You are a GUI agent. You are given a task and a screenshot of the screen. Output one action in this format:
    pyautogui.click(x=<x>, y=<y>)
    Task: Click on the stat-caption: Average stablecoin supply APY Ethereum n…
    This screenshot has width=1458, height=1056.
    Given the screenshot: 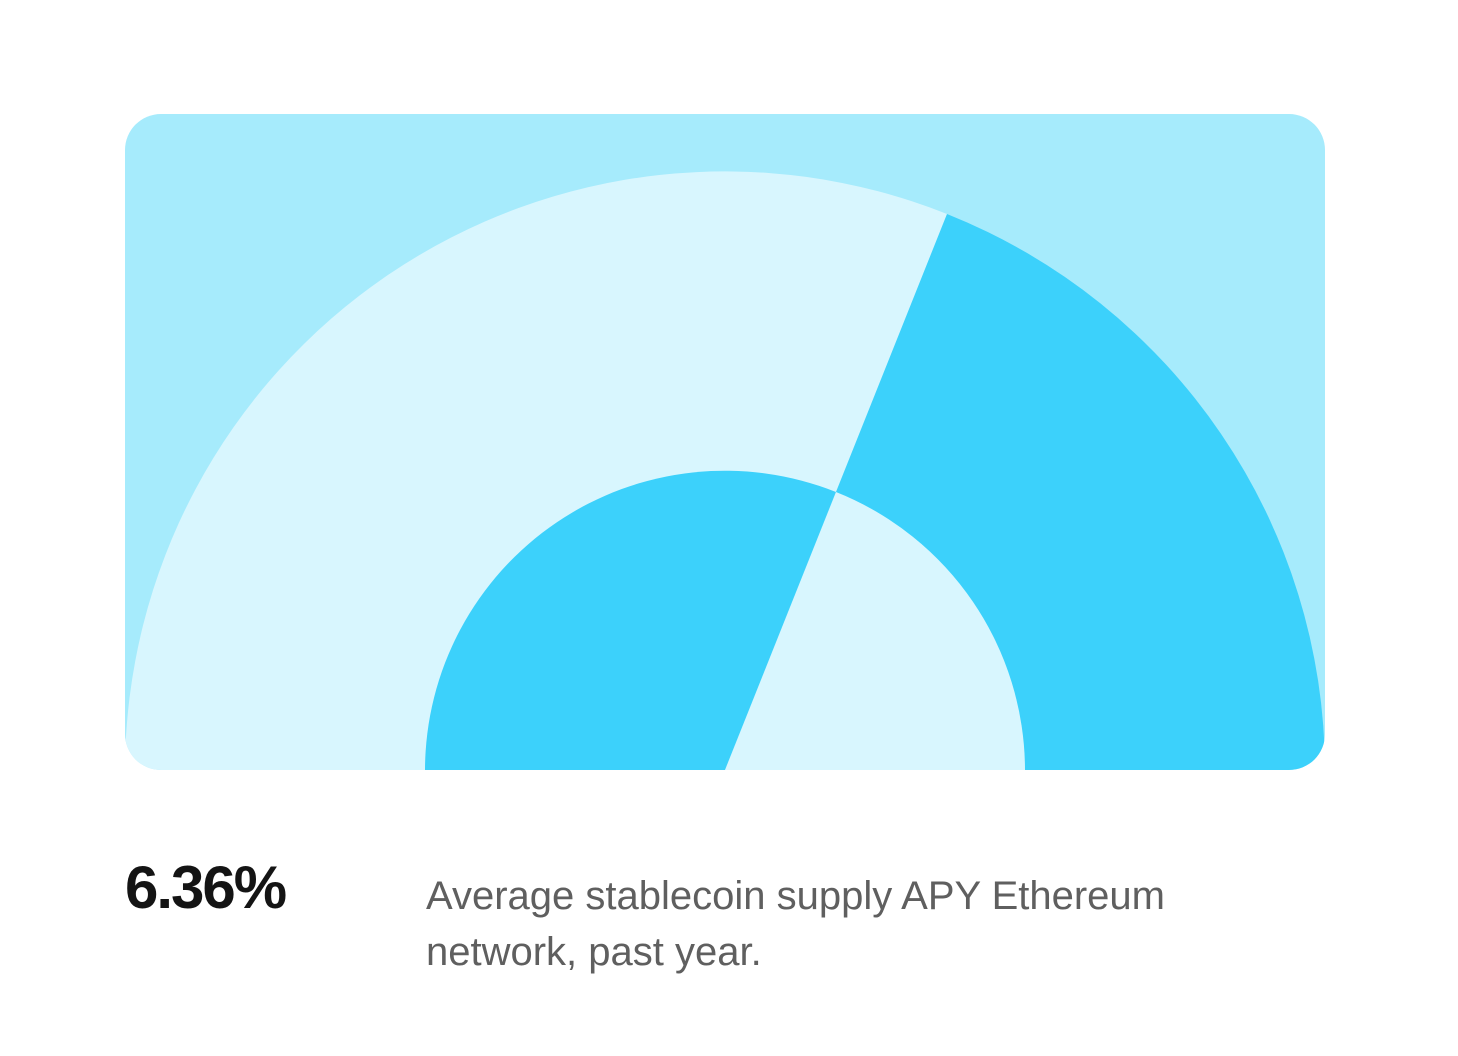 What is the action you would take?
    pyautogui.click(x=795, y=924)
    